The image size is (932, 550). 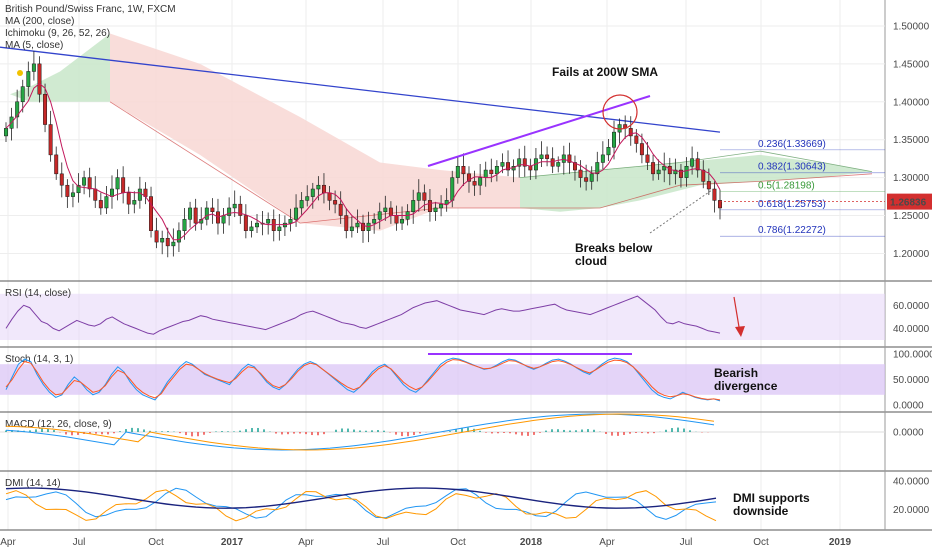 What do you see at coordinates (34, 45) in the screenshot?
I see `legend-line: MA (5, close)` at bounding box center [34, 45].